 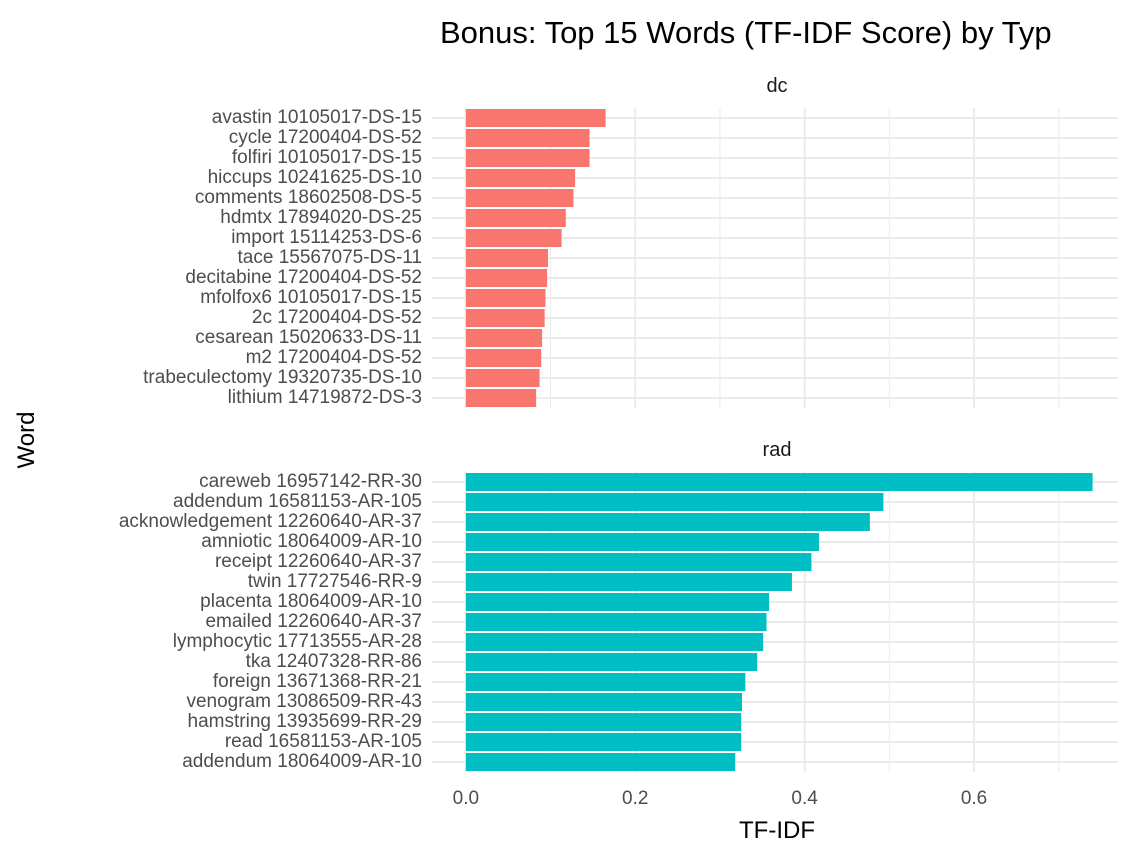 What do you see at coordinates (304, 701) in the screenshot?
I see `y-tick-label: venogram 13086509-RR-43` at bounding box center [304, 701].